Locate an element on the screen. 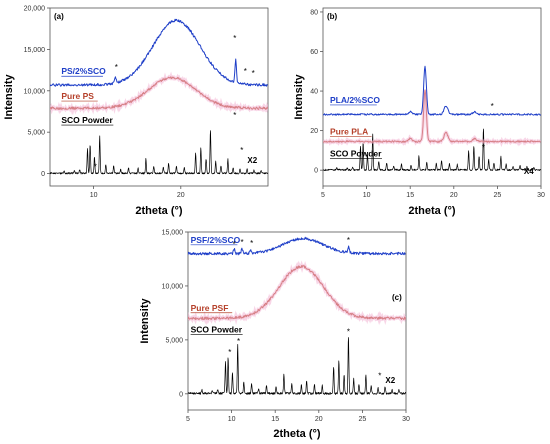 The width and height of the screenshot is (550, 444). sco-scale-factor: X4 is located at coordinates (529, 171).